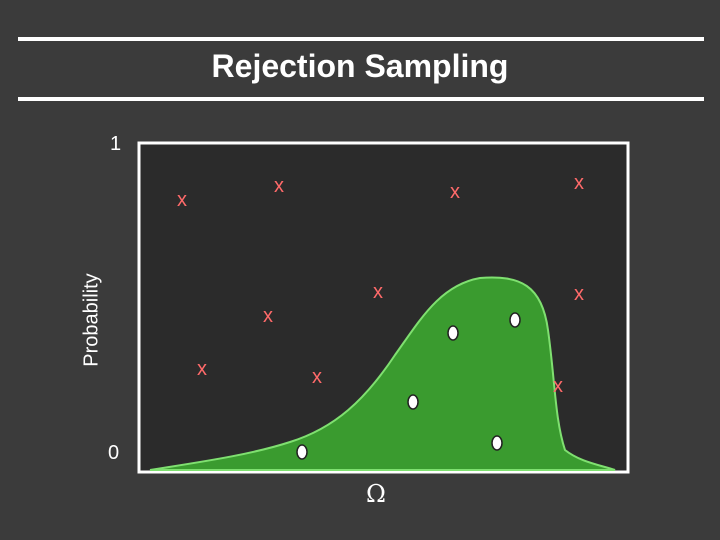 This screenshot has width=720, height=540. Describe the element at coordinates (376, 494) in the screenshot. I see `x-axis-label: Ω` at that location.